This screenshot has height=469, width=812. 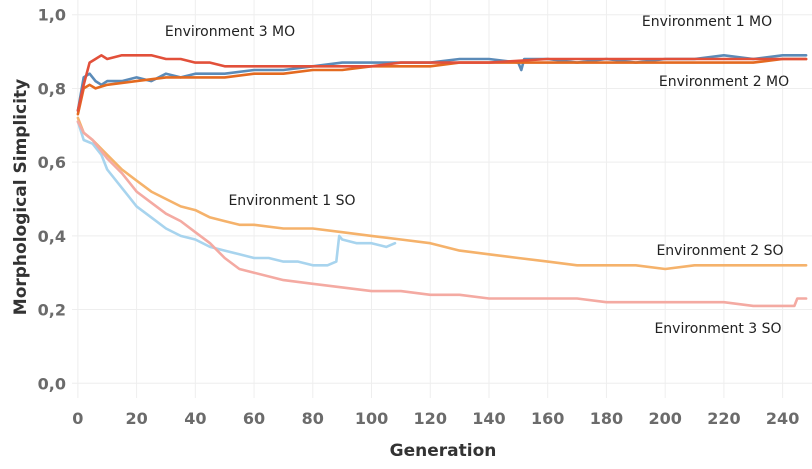 What do you see at coordinates (707, 22) in the screenshot?
I see `series-label-environment-1-mo: Environment 1 MO` at bounding box center [707, 22].